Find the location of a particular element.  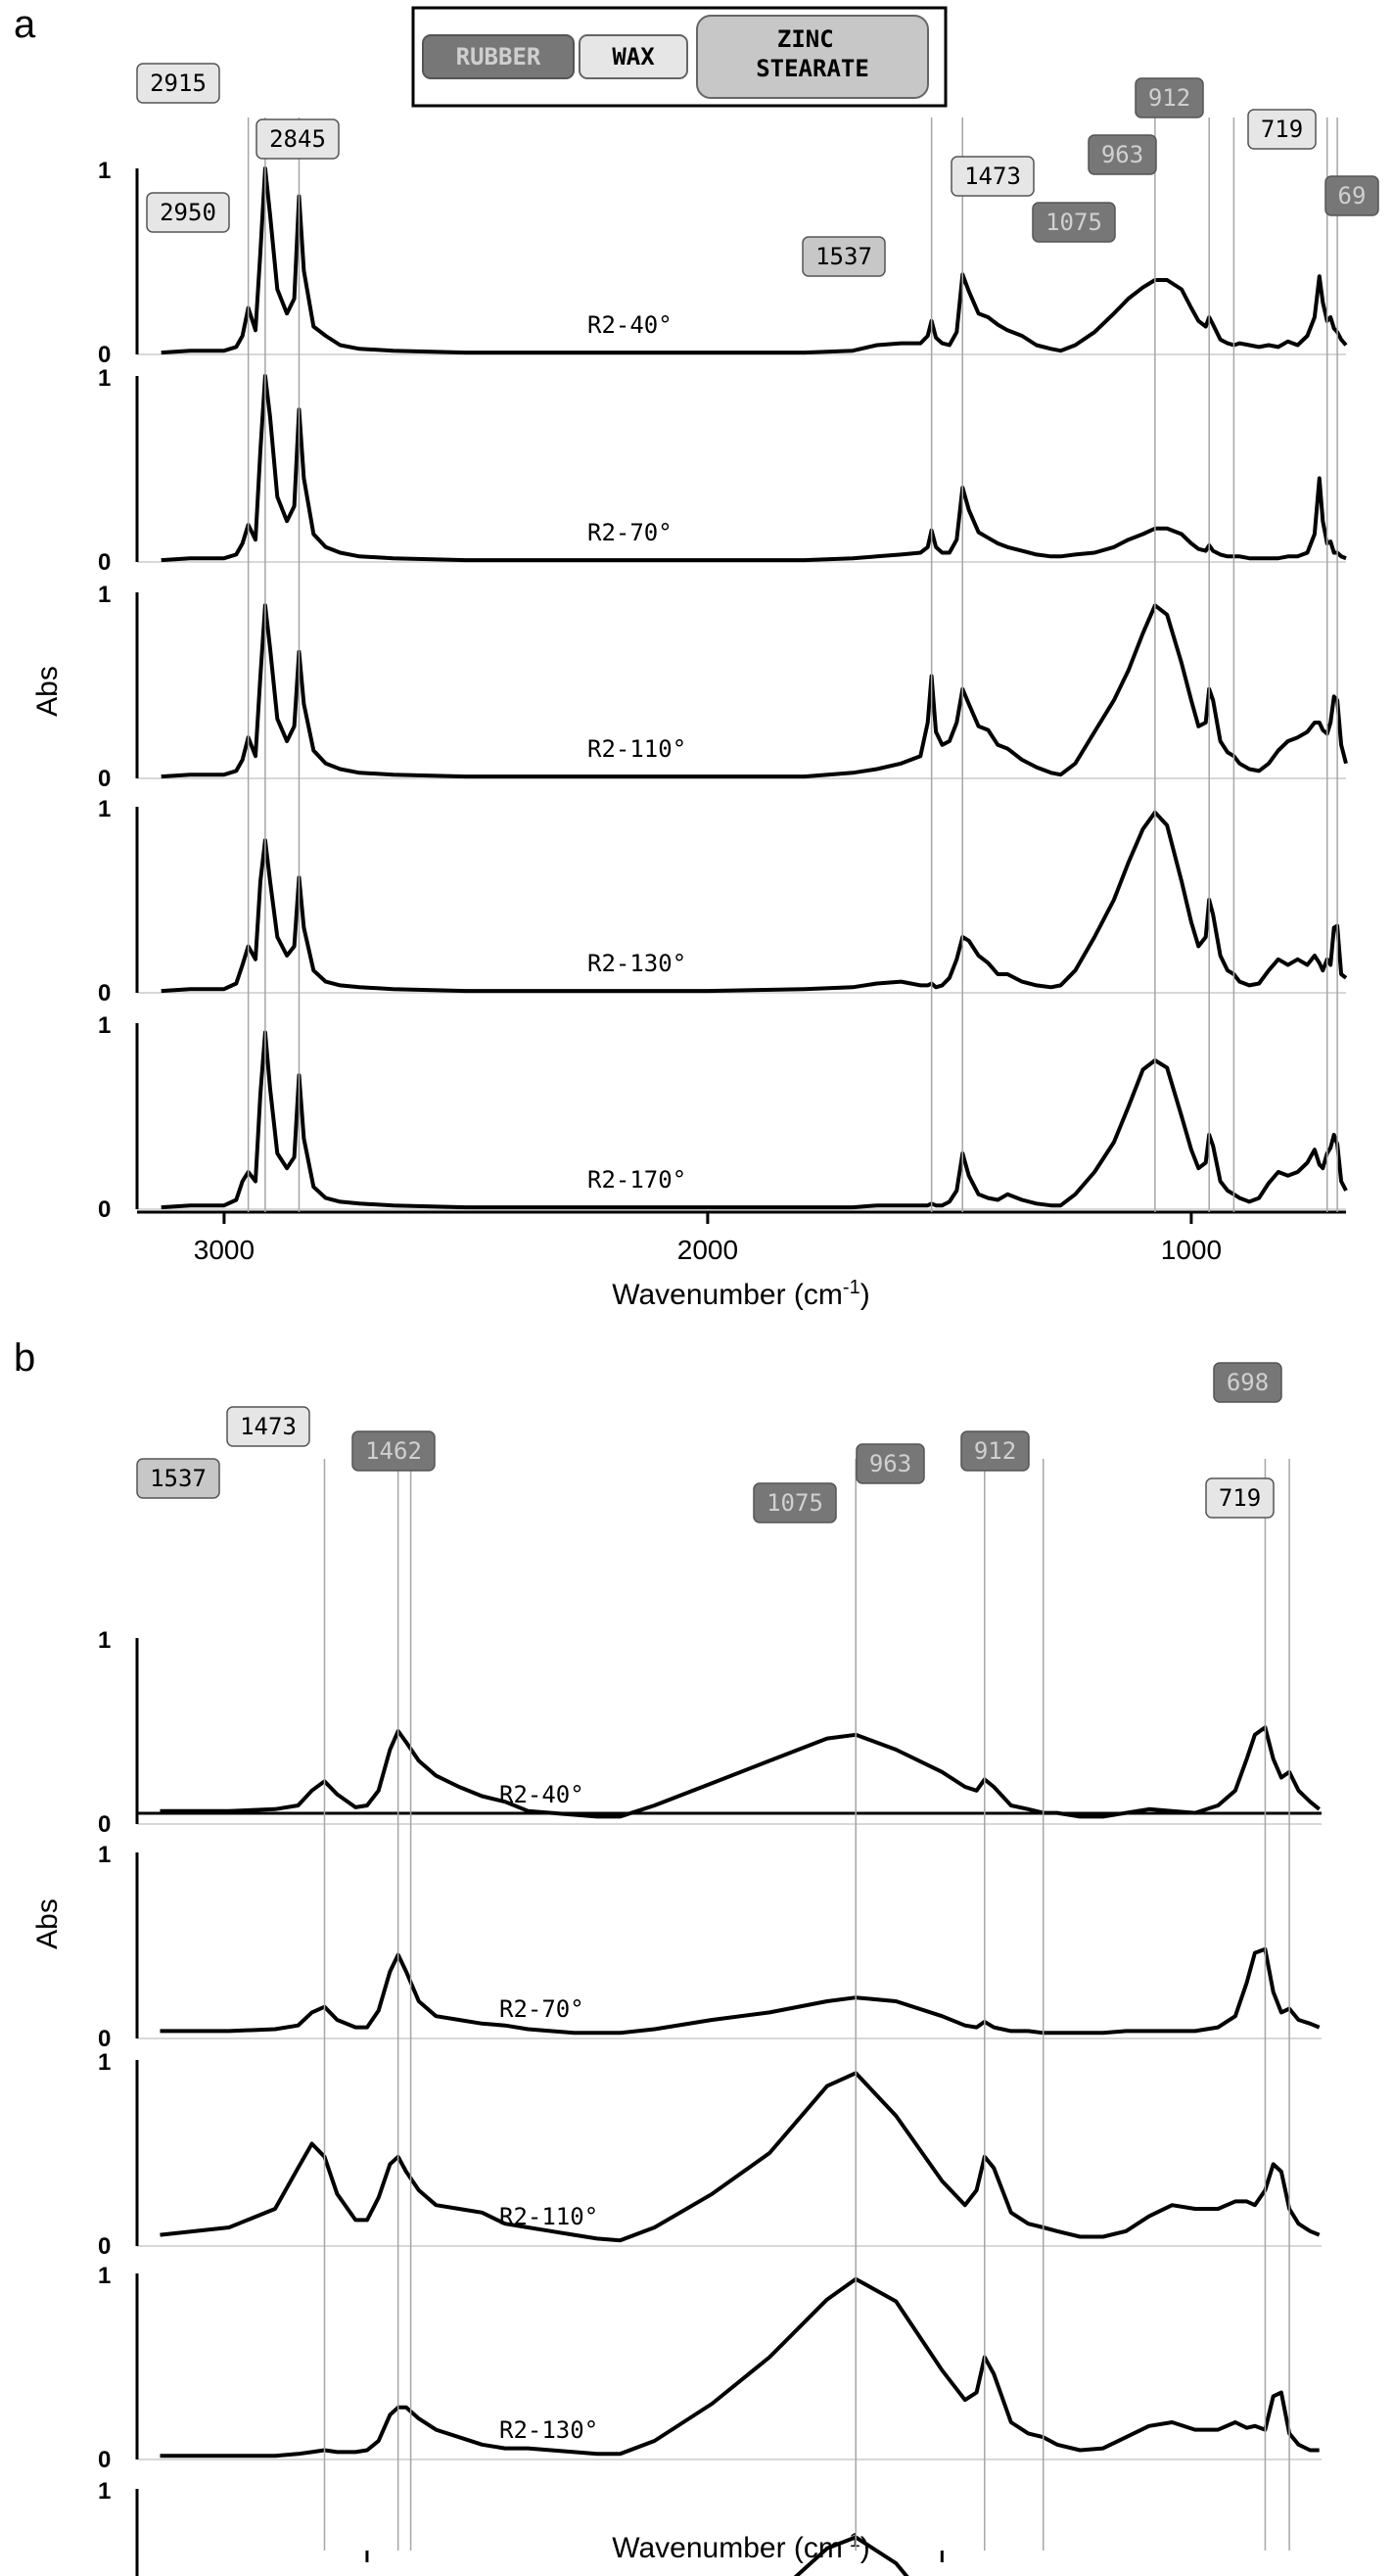

peak-label-text: 2915 is located at coordinates (178, 84).